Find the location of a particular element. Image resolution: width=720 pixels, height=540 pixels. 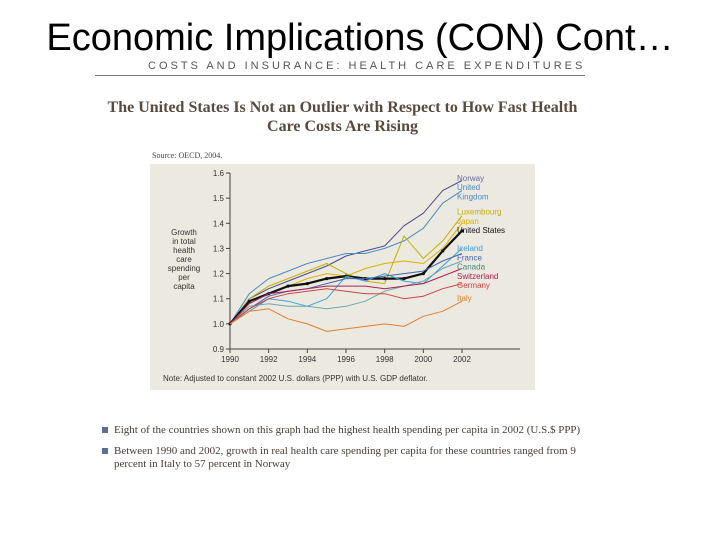

y-axis-label: per is located at coordinates (184, 277).